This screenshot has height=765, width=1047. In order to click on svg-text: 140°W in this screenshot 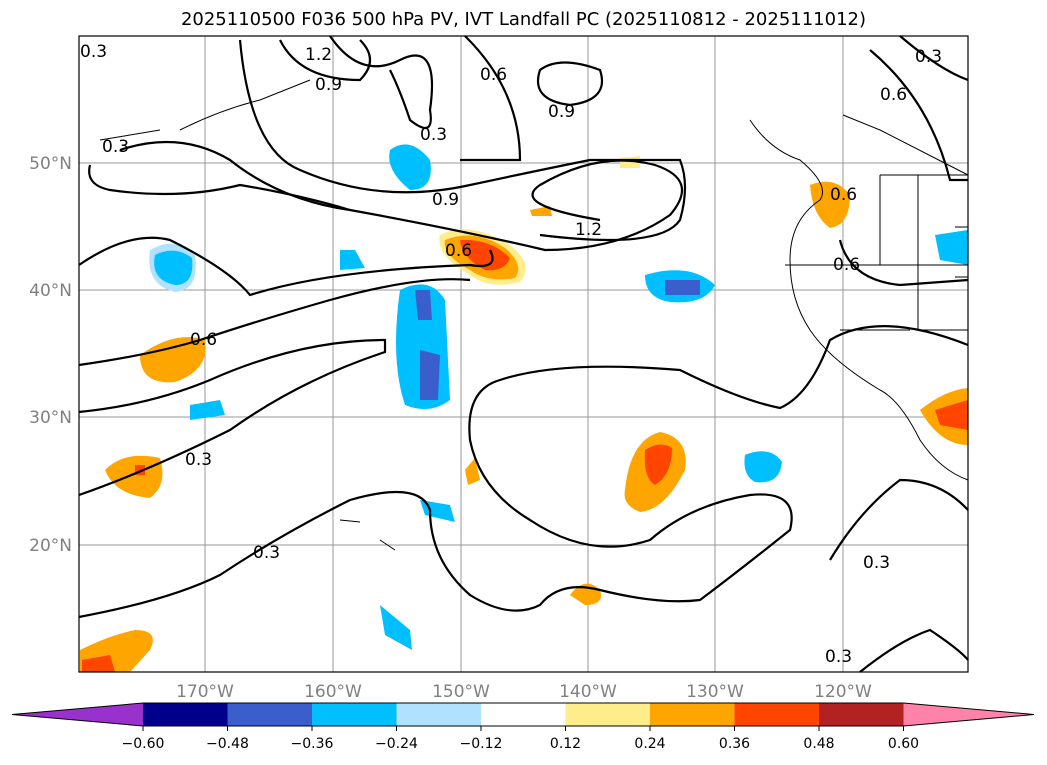, I will do `click(588, 692)`.